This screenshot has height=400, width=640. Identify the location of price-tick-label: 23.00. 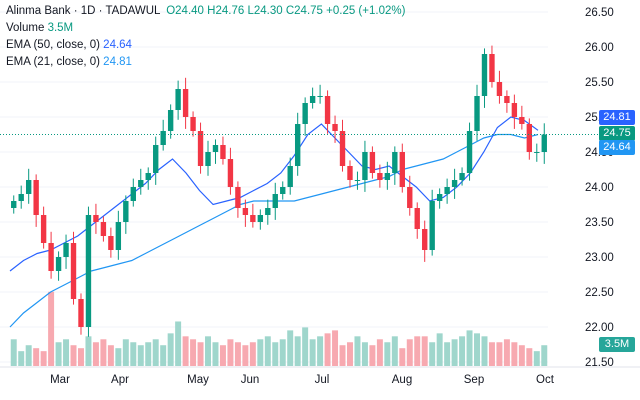
(599, 258).